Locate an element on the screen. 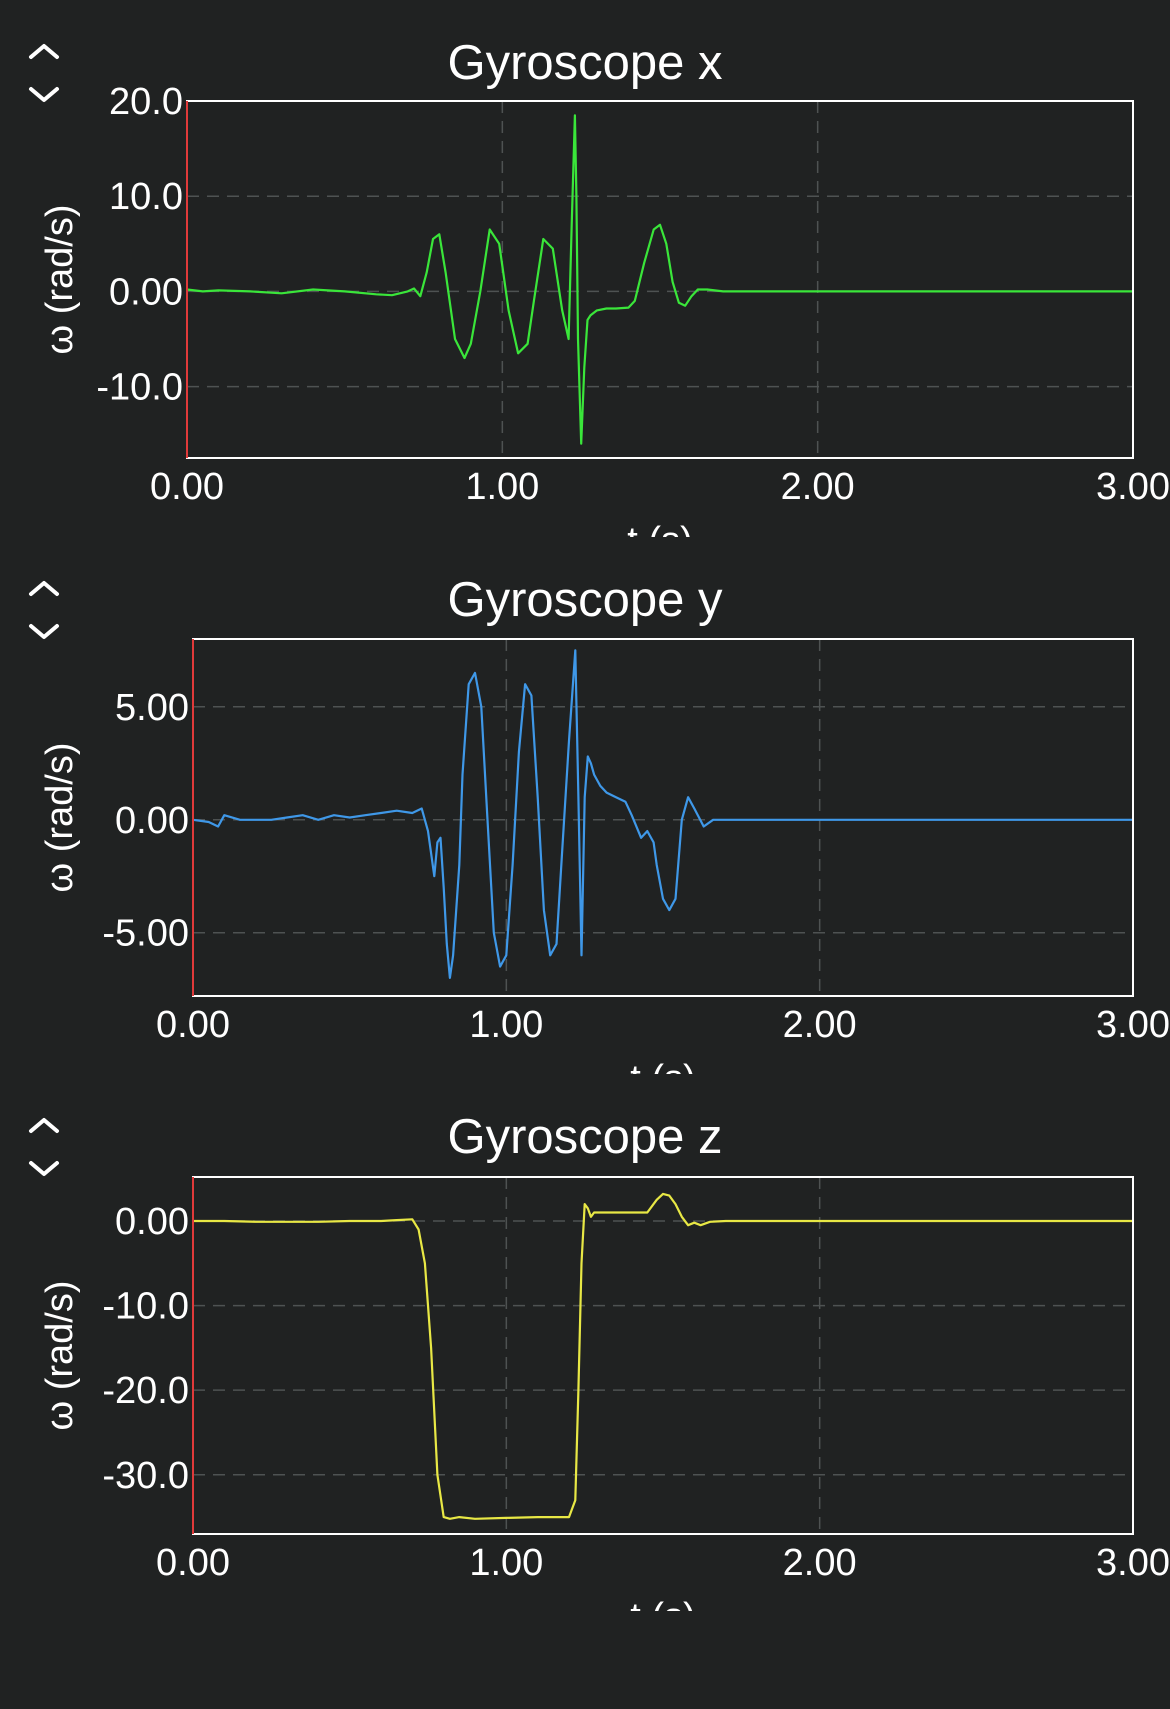  y-tick-label: -5.00 is located at coordinates (145, 934).